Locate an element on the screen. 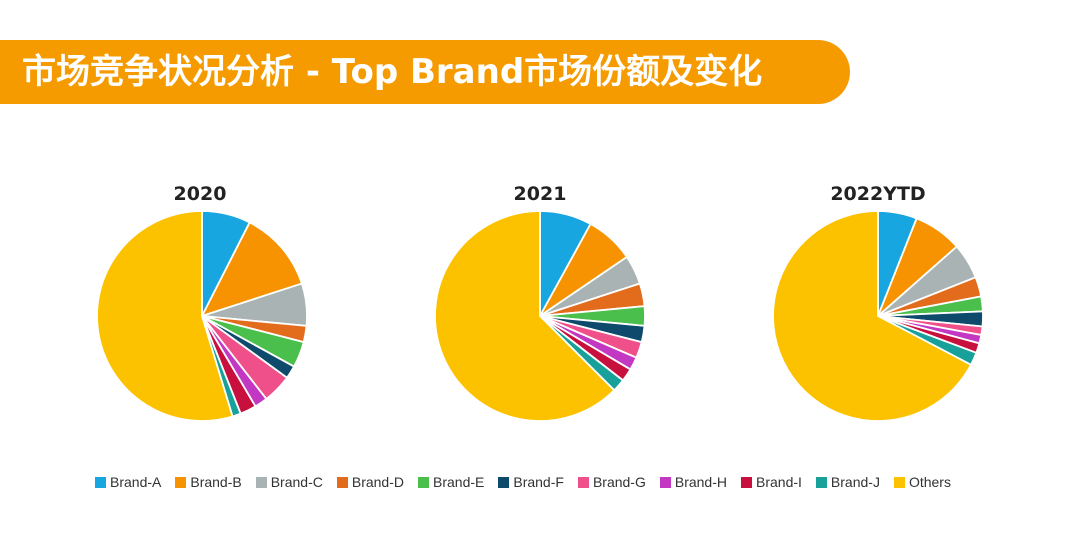 Image resolution: width=1080 pixels, height=543 pixels. pie-slice-2021-others is located at coordinates (525, 316).